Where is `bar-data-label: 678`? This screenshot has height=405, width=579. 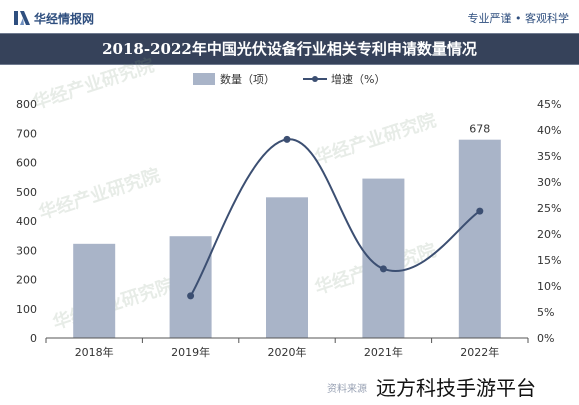 bar-data-label: 678 is located at coordinates (479, 129).